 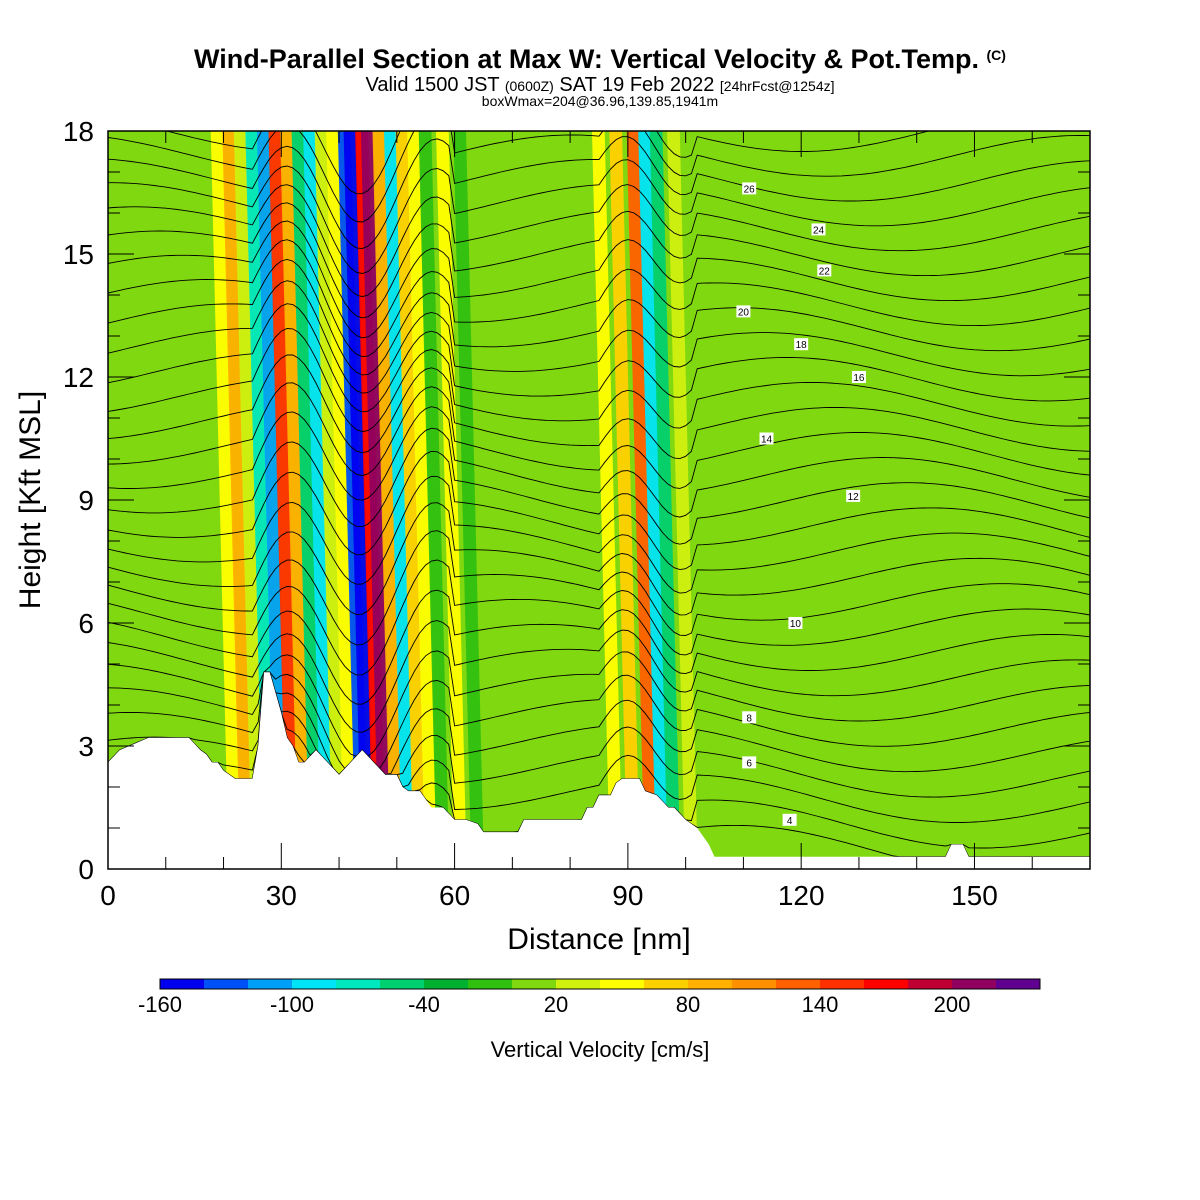 I want to click on contour-label: 14, so click(x=767, y=440).